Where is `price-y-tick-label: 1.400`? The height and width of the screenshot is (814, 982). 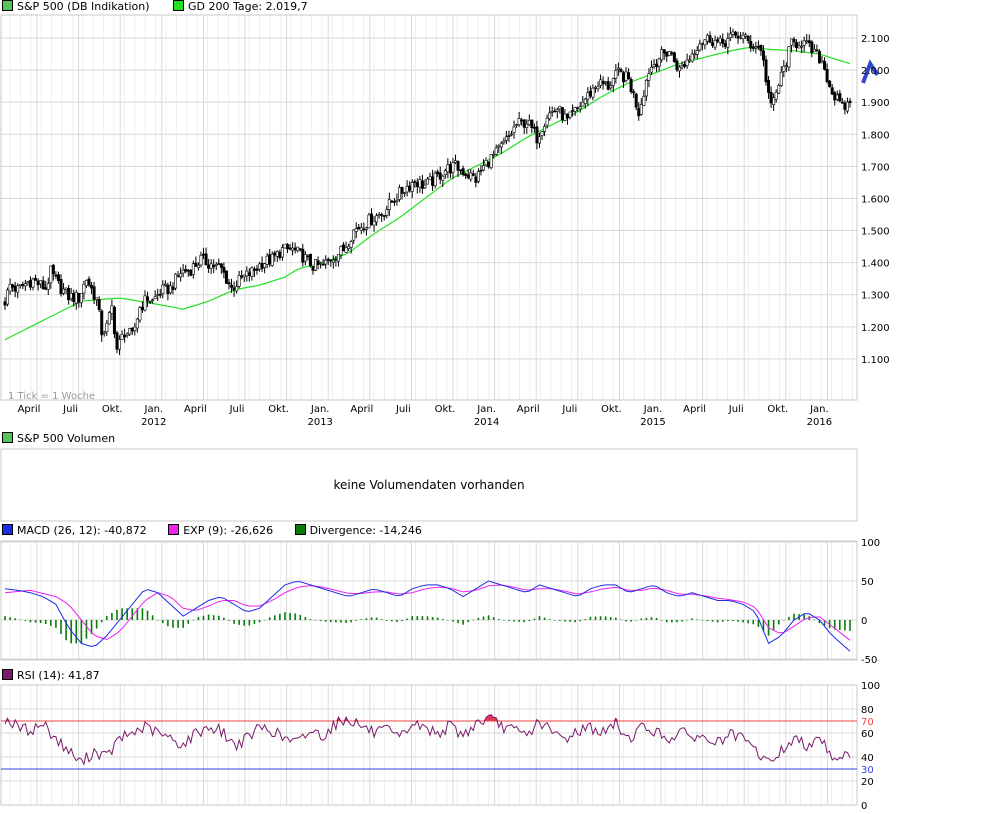
price-y-tick-label: 1.400 is located at coordinates (875, 264).